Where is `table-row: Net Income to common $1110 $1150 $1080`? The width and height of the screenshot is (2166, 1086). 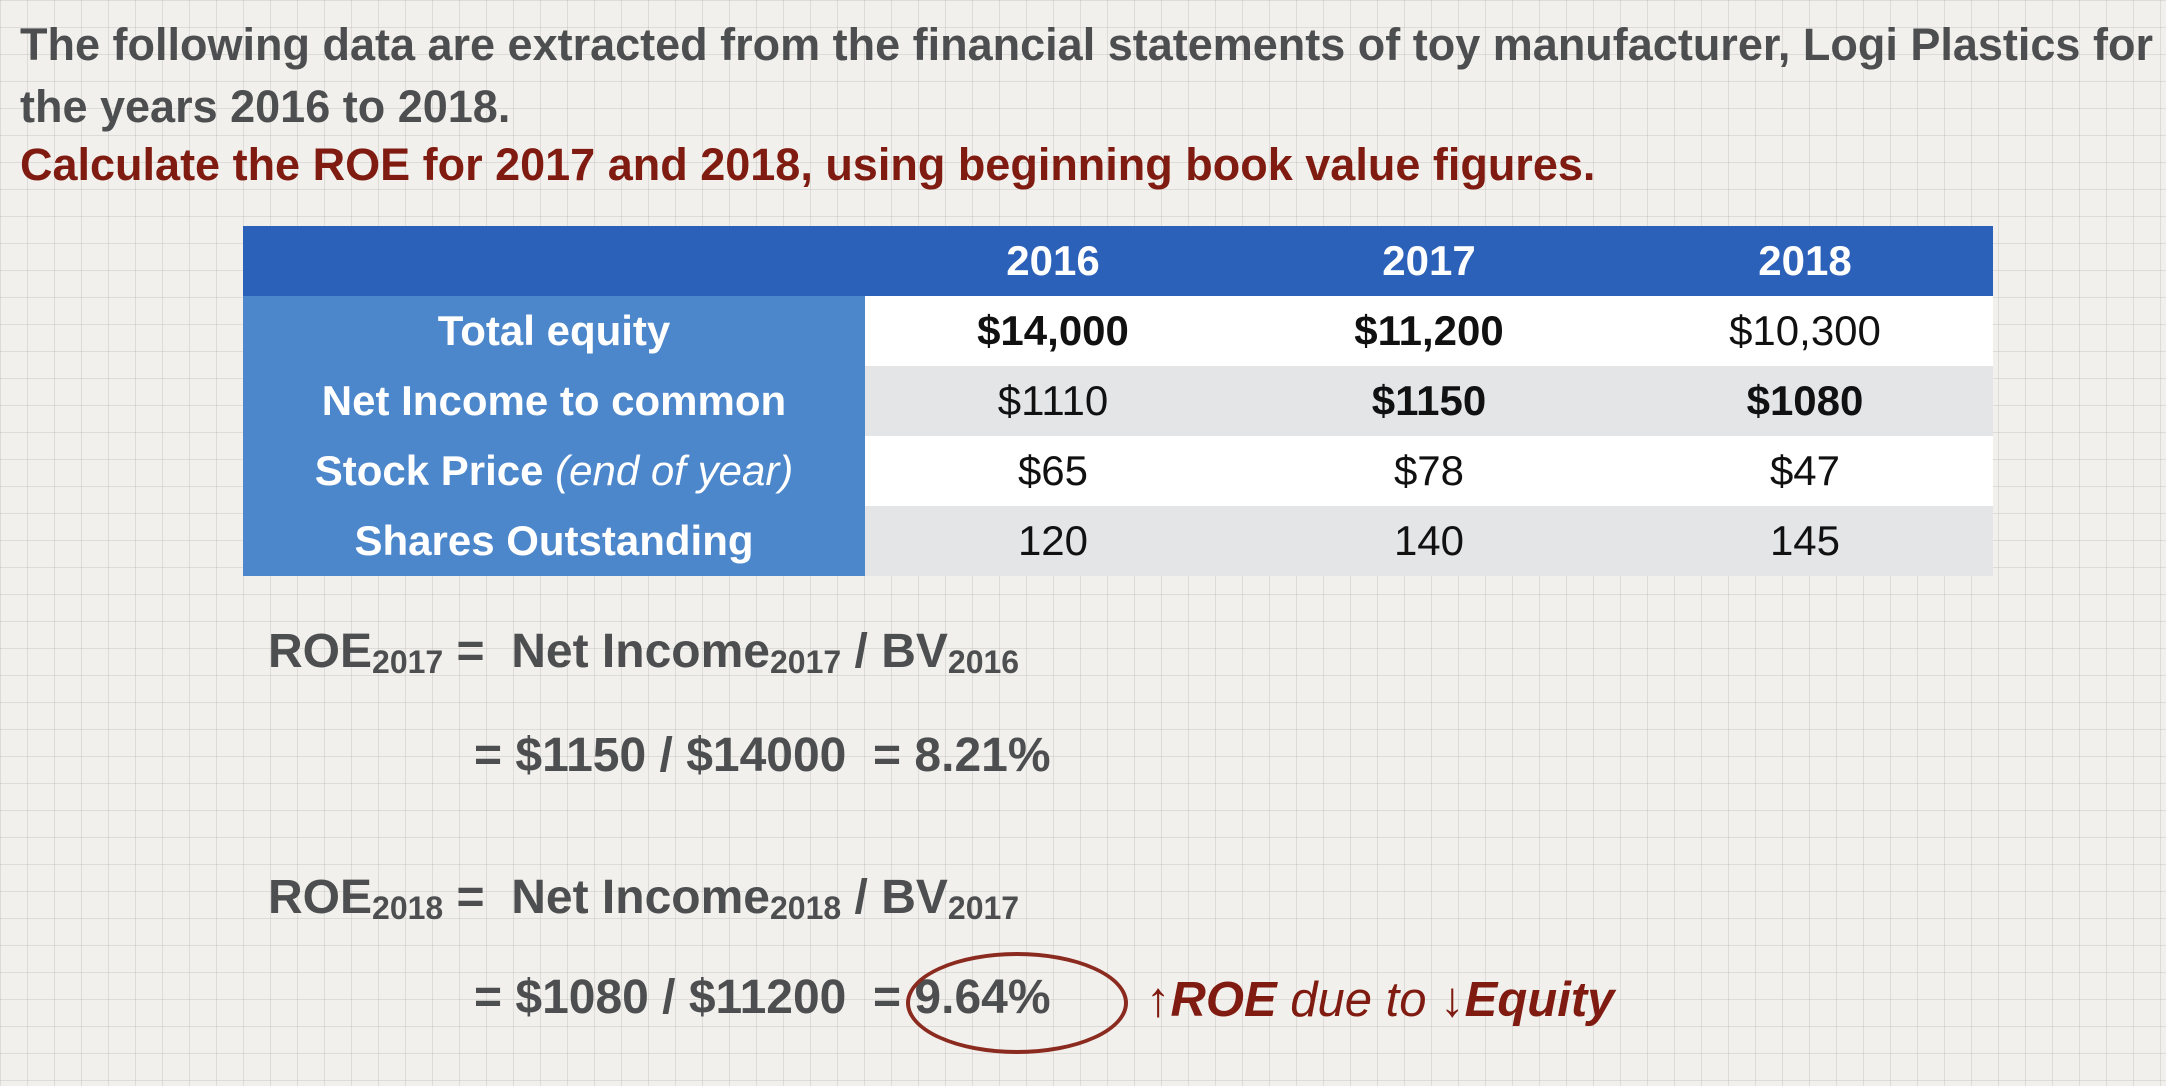
table-row: Net Income to common $1110 $1150 $1080 is located at coordinates (1118, 401).